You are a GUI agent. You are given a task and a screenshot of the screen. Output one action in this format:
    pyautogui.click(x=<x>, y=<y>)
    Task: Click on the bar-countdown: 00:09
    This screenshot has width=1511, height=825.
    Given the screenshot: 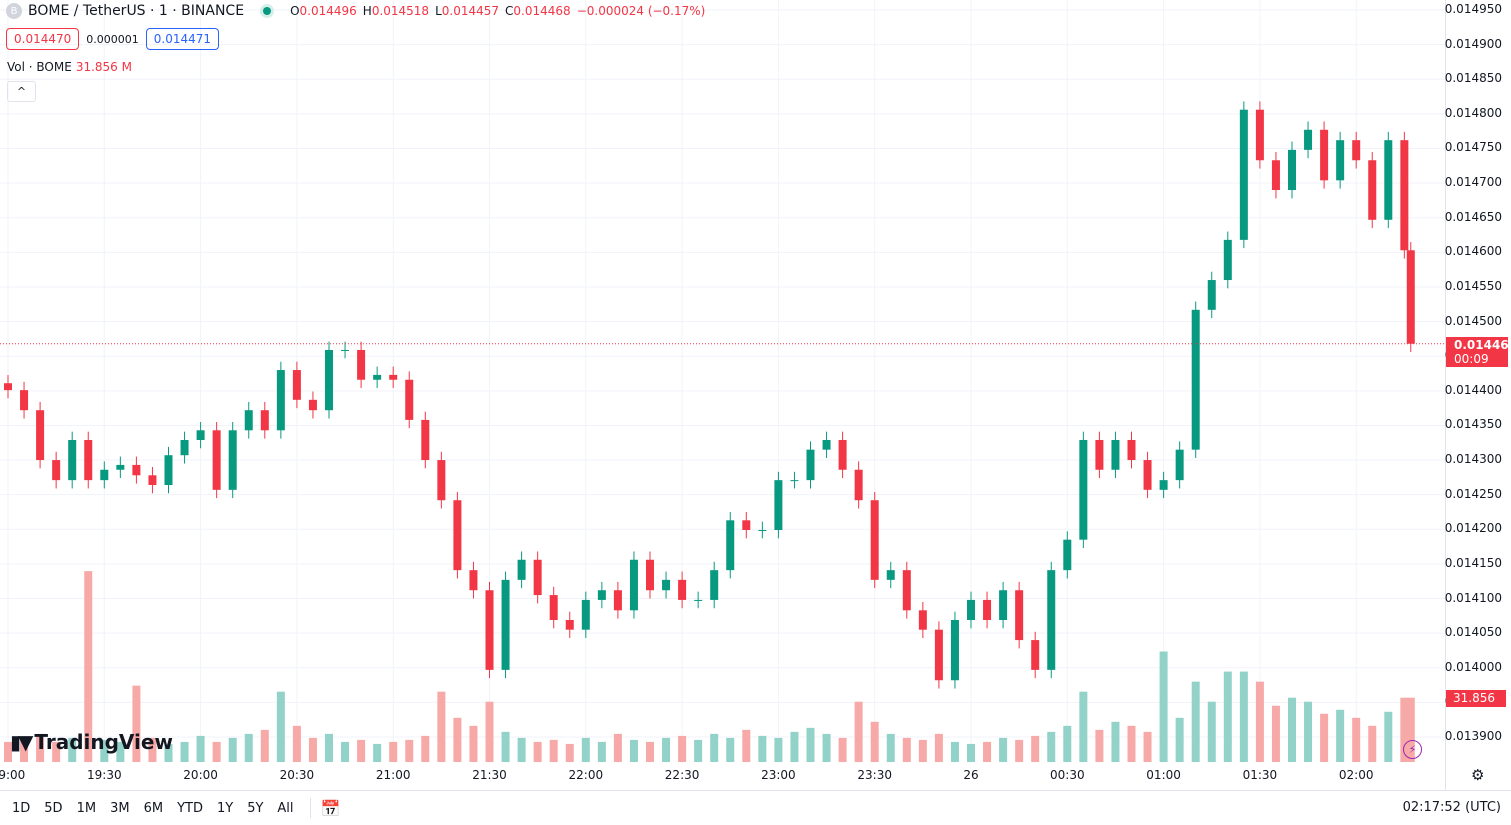 What is the action you would take?
    pyautogui.click(x=1471, y=359)
    